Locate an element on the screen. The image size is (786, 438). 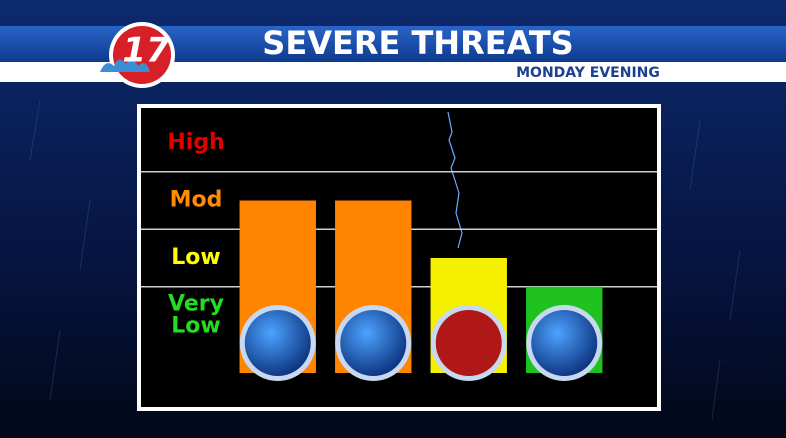
y-tick-label-line: High is located at coordinates (195, 142).